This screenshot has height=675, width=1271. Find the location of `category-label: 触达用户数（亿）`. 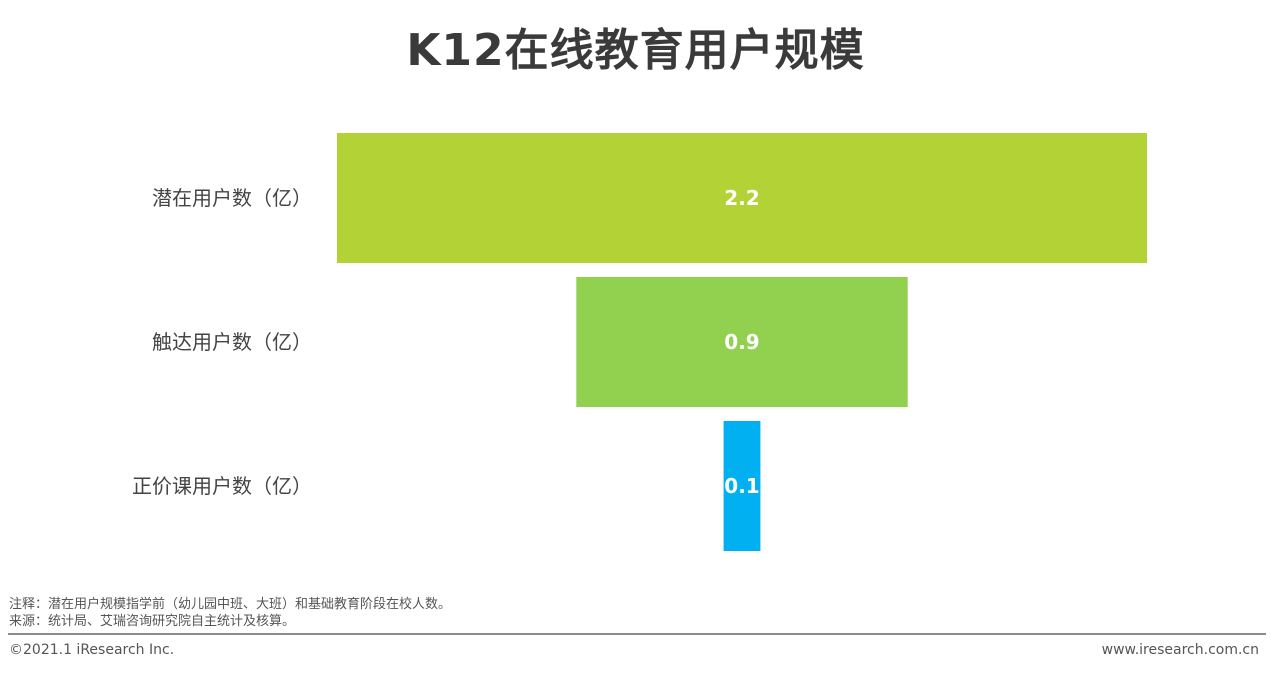

category-label: 触达用户数（亿） is located at coordinates (232, 342).